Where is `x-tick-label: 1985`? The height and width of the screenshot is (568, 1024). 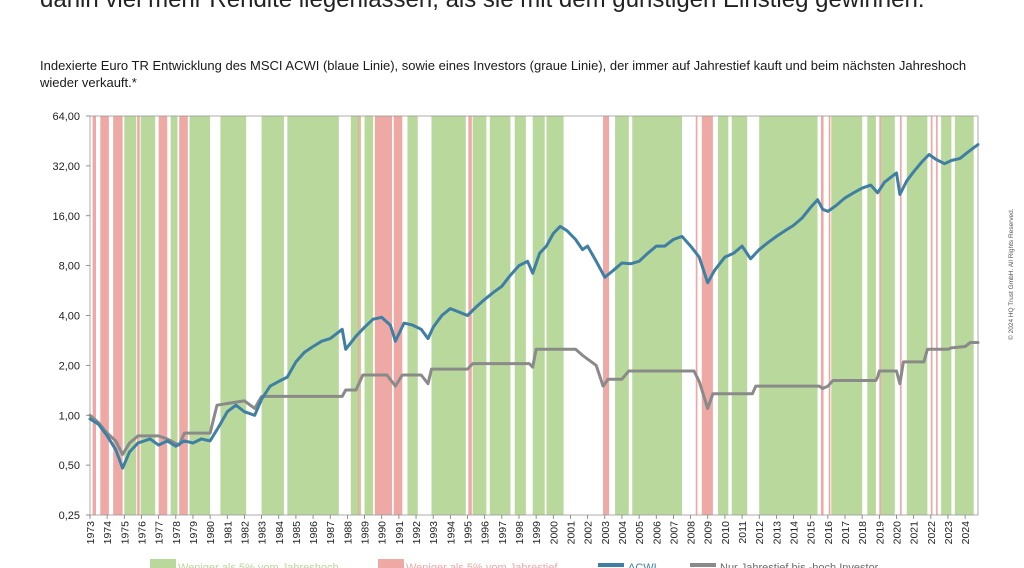
x-tick-label: 1985 is located at coordinates (297, 533).